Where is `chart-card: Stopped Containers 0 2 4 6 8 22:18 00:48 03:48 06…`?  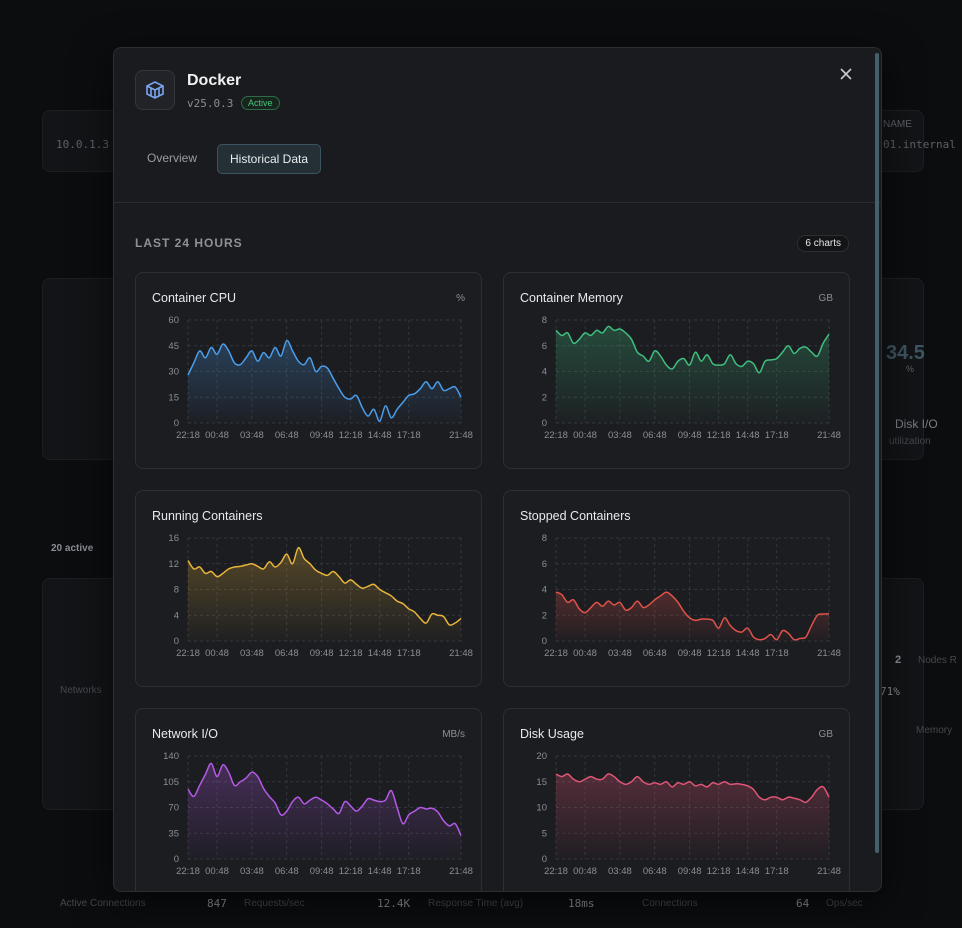
chart-card: Stopped Containers 0 2 4 6 8 22:18 00:48 03:48 06… is located at coordinates (676, 588).